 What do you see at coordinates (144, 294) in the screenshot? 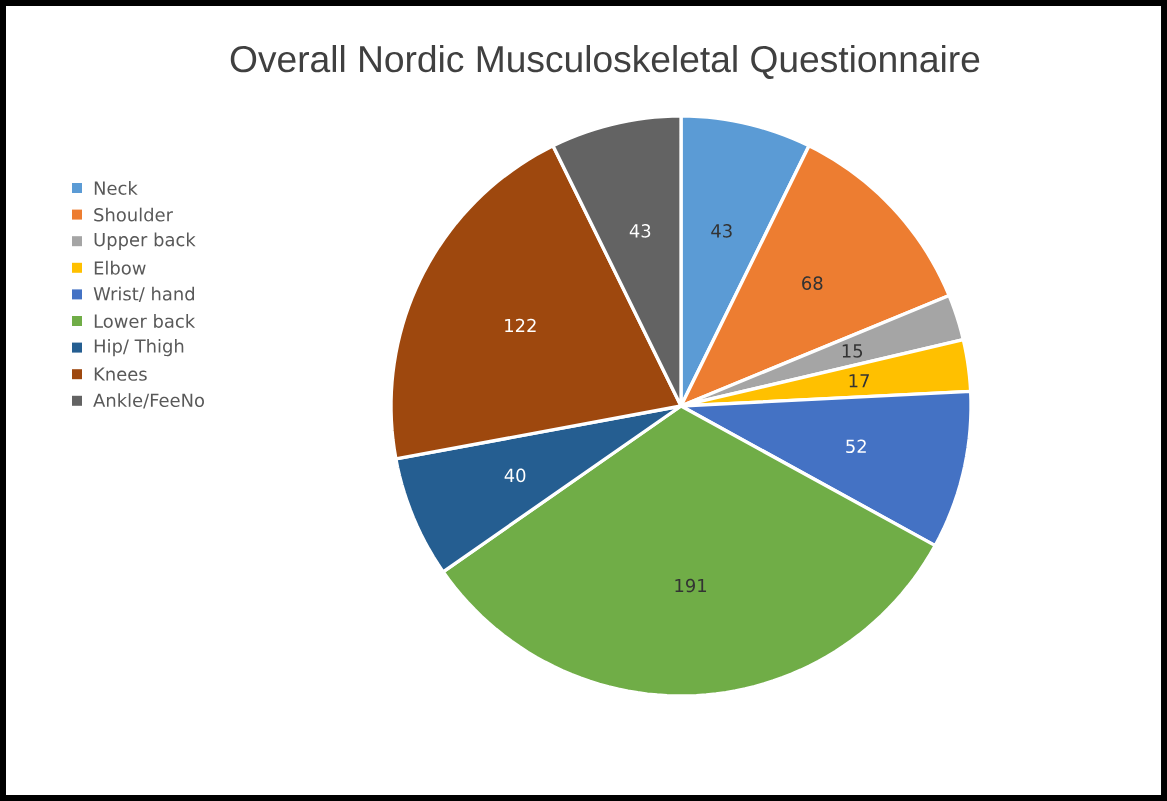
I see `legend-label: Wrist/ hand` at bounding box center [144, 294].